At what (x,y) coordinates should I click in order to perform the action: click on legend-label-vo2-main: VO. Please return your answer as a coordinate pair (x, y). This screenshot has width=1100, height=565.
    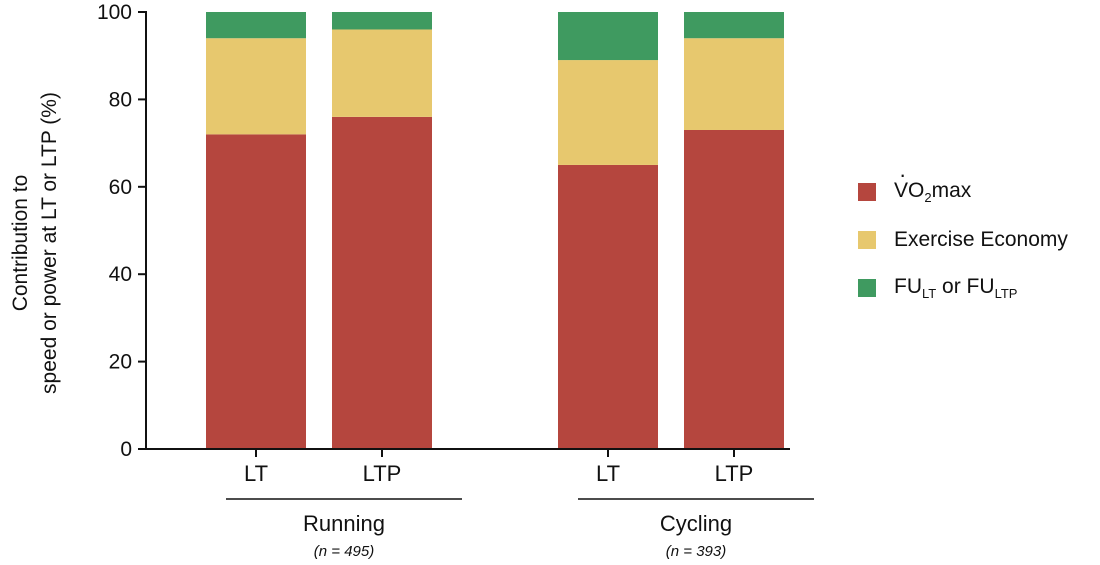
    Looking at the image, I should click on (909, 182).